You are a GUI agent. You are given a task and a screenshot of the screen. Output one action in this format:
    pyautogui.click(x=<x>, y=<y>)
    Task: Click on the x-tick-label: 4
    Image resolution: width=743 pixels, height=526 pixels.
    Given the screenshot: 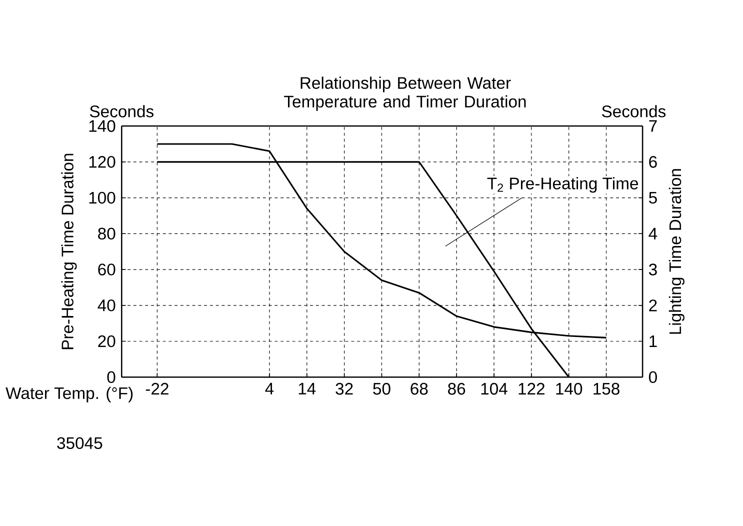 What is the action you would take?
    pyautogui.click(x=269, y=388)
    